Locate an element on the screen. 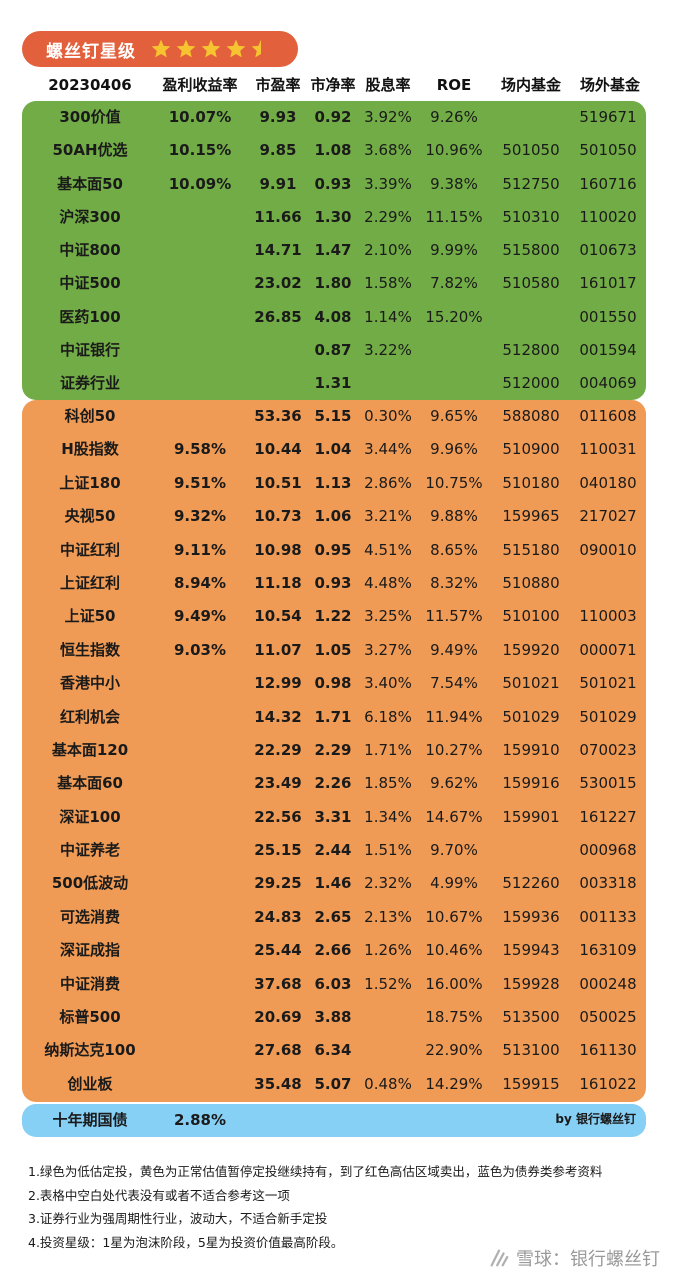 This screenshot has height=1282, width=674. dividend-yield: 1.26% is located at coordinates (388, 950).